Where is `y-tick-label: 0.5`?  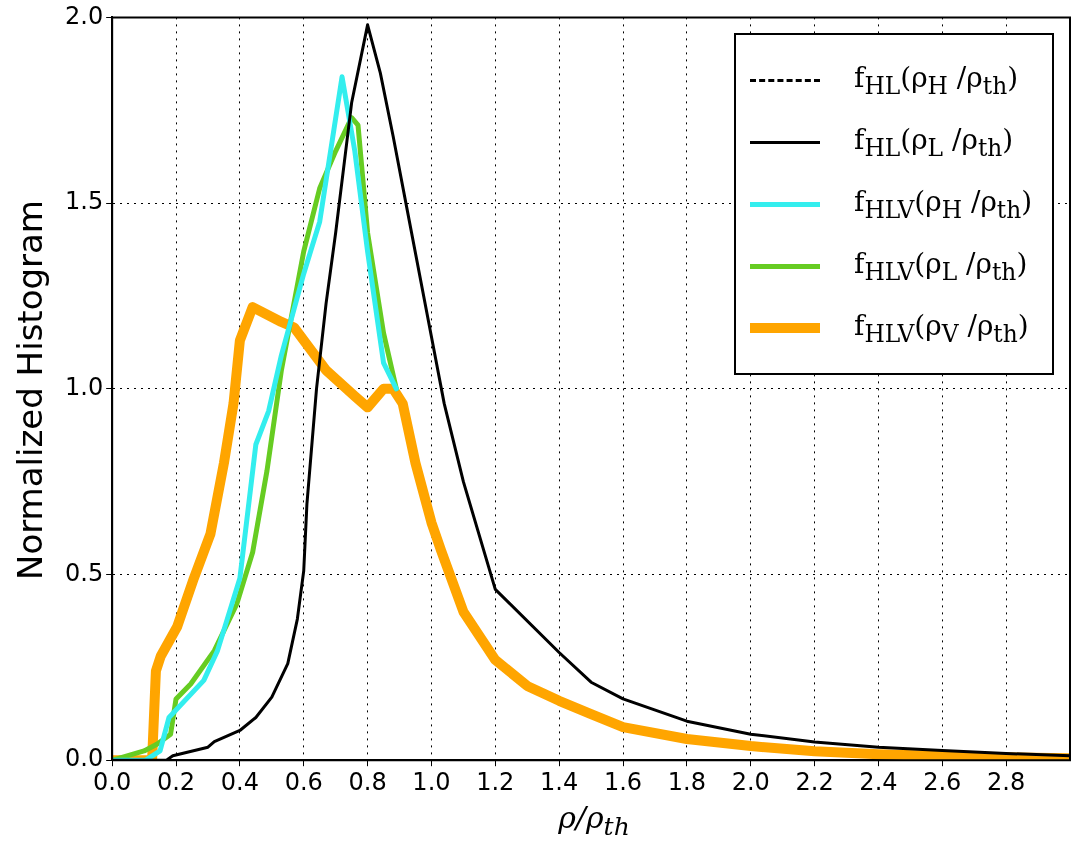 y-tick-label: 0.5 is located at coordinates (84, 572).